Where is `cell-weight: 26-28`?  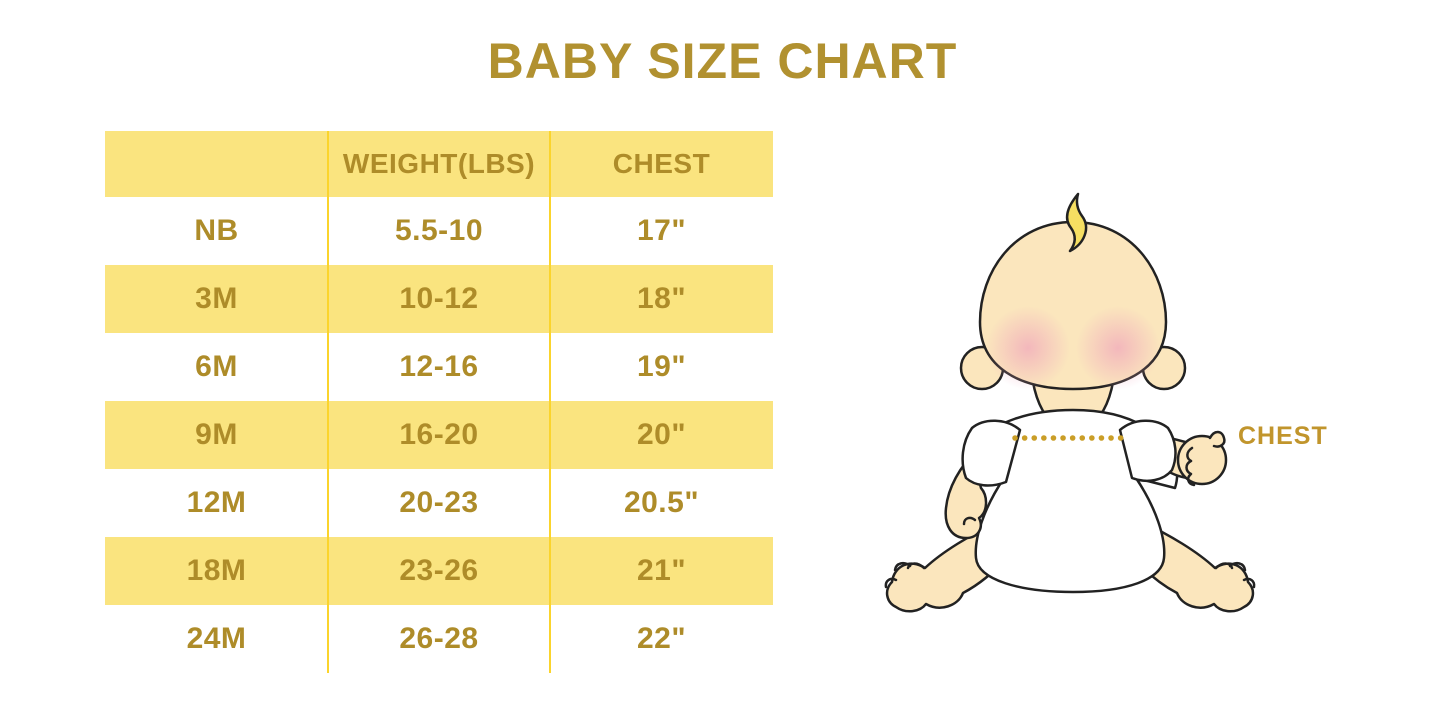 cell-weight: 26-28 is located at coordinates (439, 638).